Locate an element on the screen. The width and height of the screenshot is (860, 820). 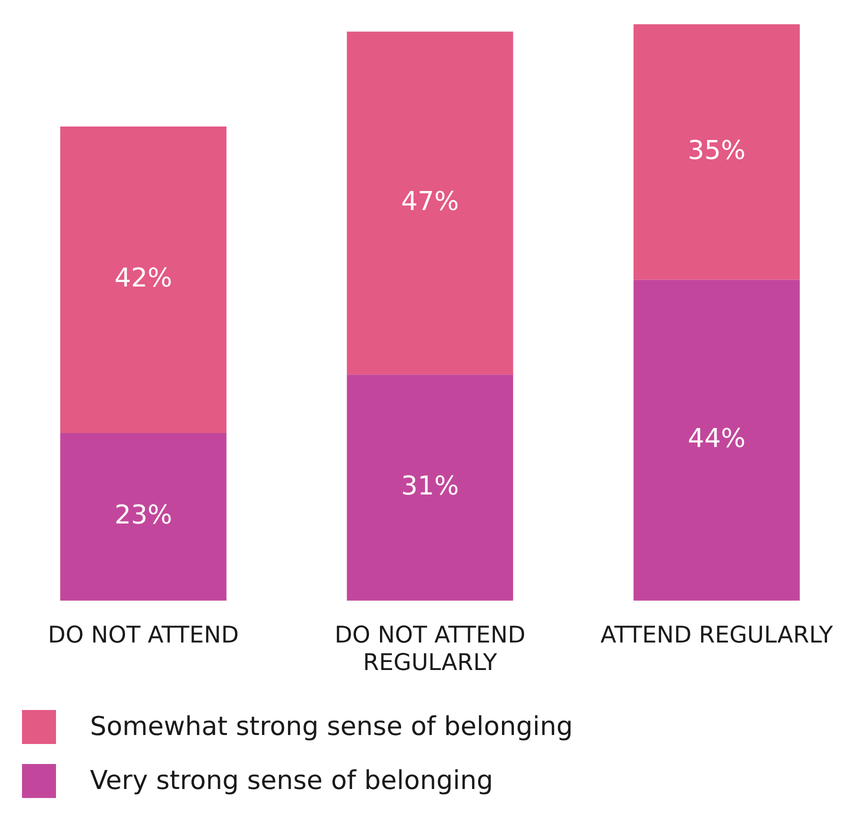
data-label: 42% is located at coordinates (143, 278).